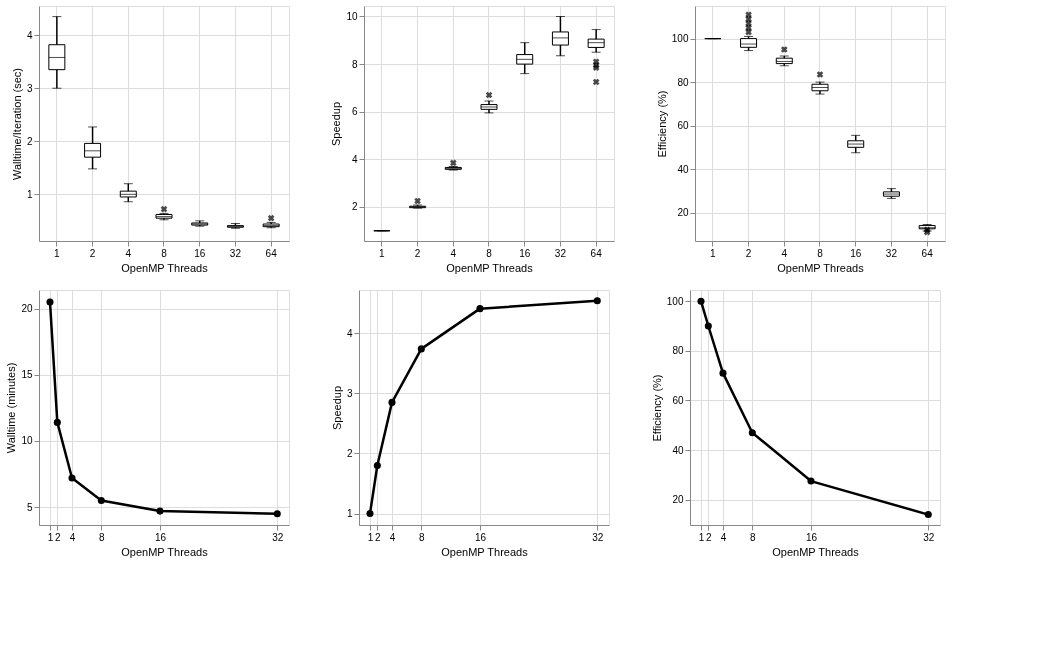 The width and height of the screenshot is (1042, 662). What do you see at coordinates (354, 64) in the screenshot?
I see `y-tick-label: 8` at bounding box center [354, 64].